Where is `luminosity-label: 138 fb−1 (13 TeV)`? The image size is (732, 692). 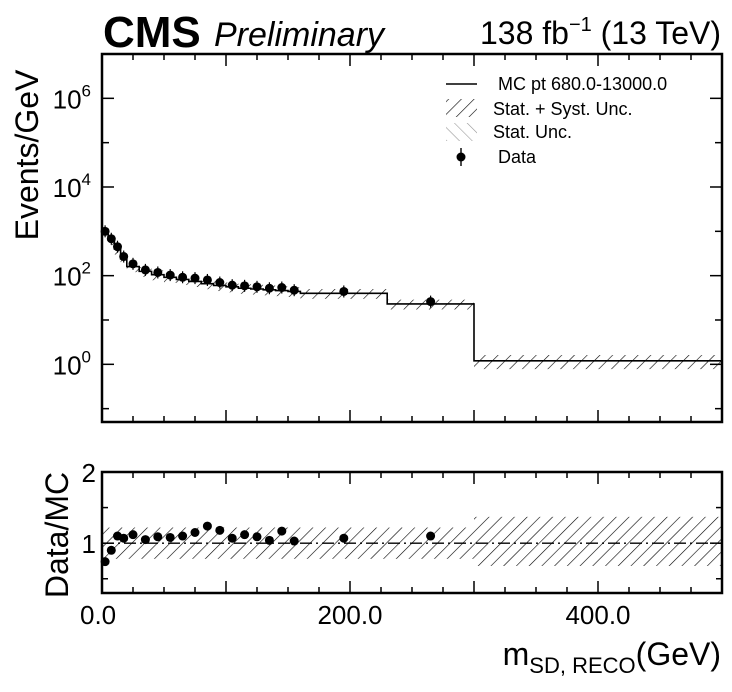 luminosity-label: 138 fb−1 (13 TeV) is located at coordinates (600, 32).